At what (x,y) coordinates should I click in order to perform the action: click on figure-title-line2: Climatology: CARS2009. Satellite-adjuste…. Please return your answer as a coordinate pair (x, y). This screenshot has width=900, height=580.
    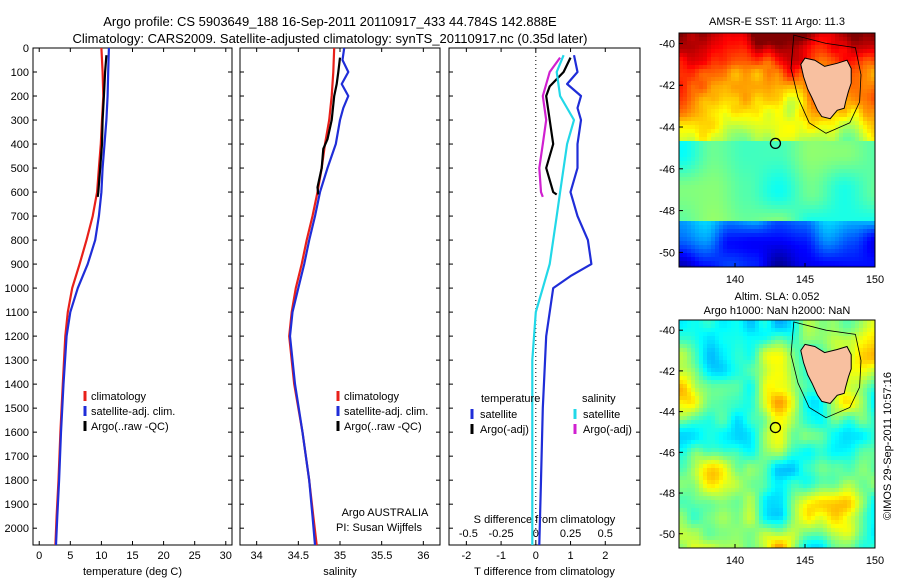
    Looking at the image, I should click on (330, 38).